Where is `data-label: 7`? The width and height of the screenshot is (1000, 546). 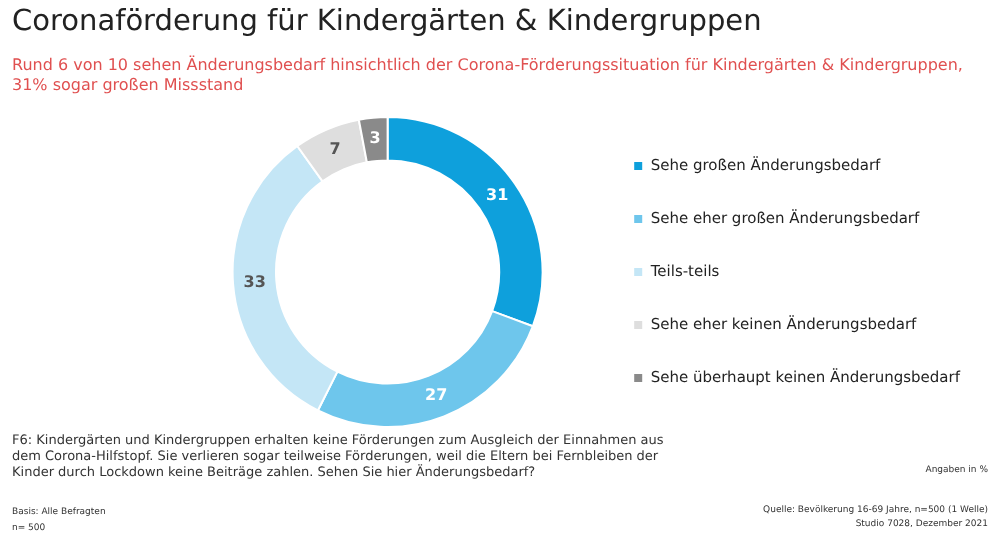 data-label: 7 is located at coordinates (335, 148).